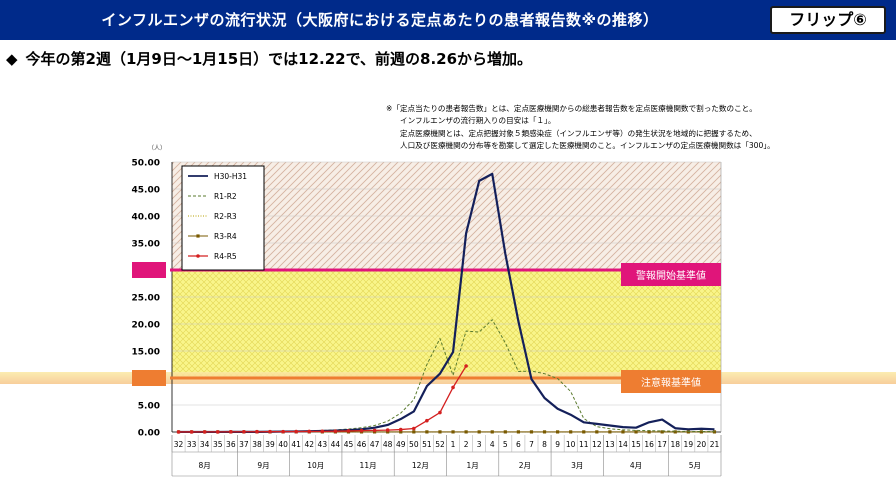  Describe the element at coordinates (828, 20) in the screenshot. I see `flip-badge: フリップ⑥` at that location.